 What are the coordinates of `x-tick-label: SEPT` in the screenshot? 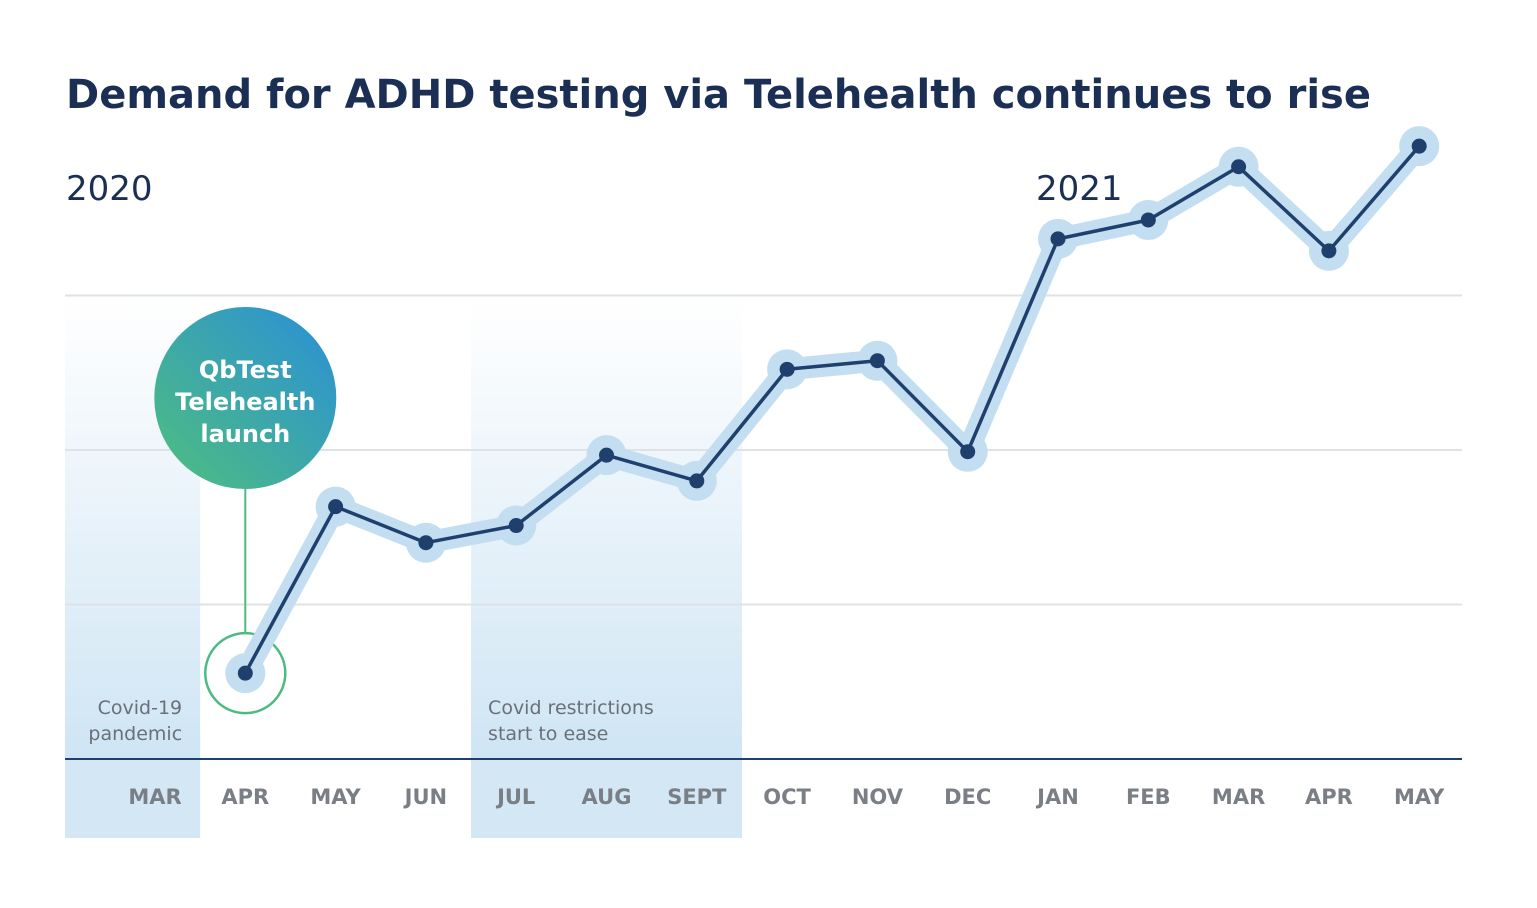 It's located at (697, 797).